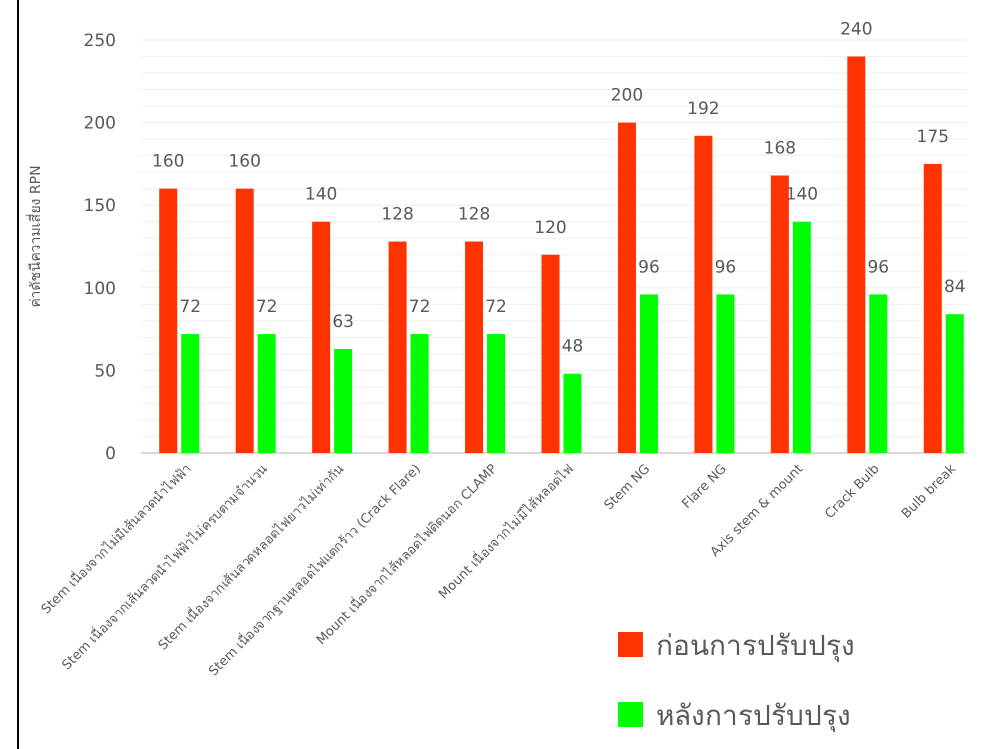  What do you see at coordinates (753, 715) in the screenshot?
I see `legend-label: หลังการปรับปรุง` at bounding box center [753, 715].